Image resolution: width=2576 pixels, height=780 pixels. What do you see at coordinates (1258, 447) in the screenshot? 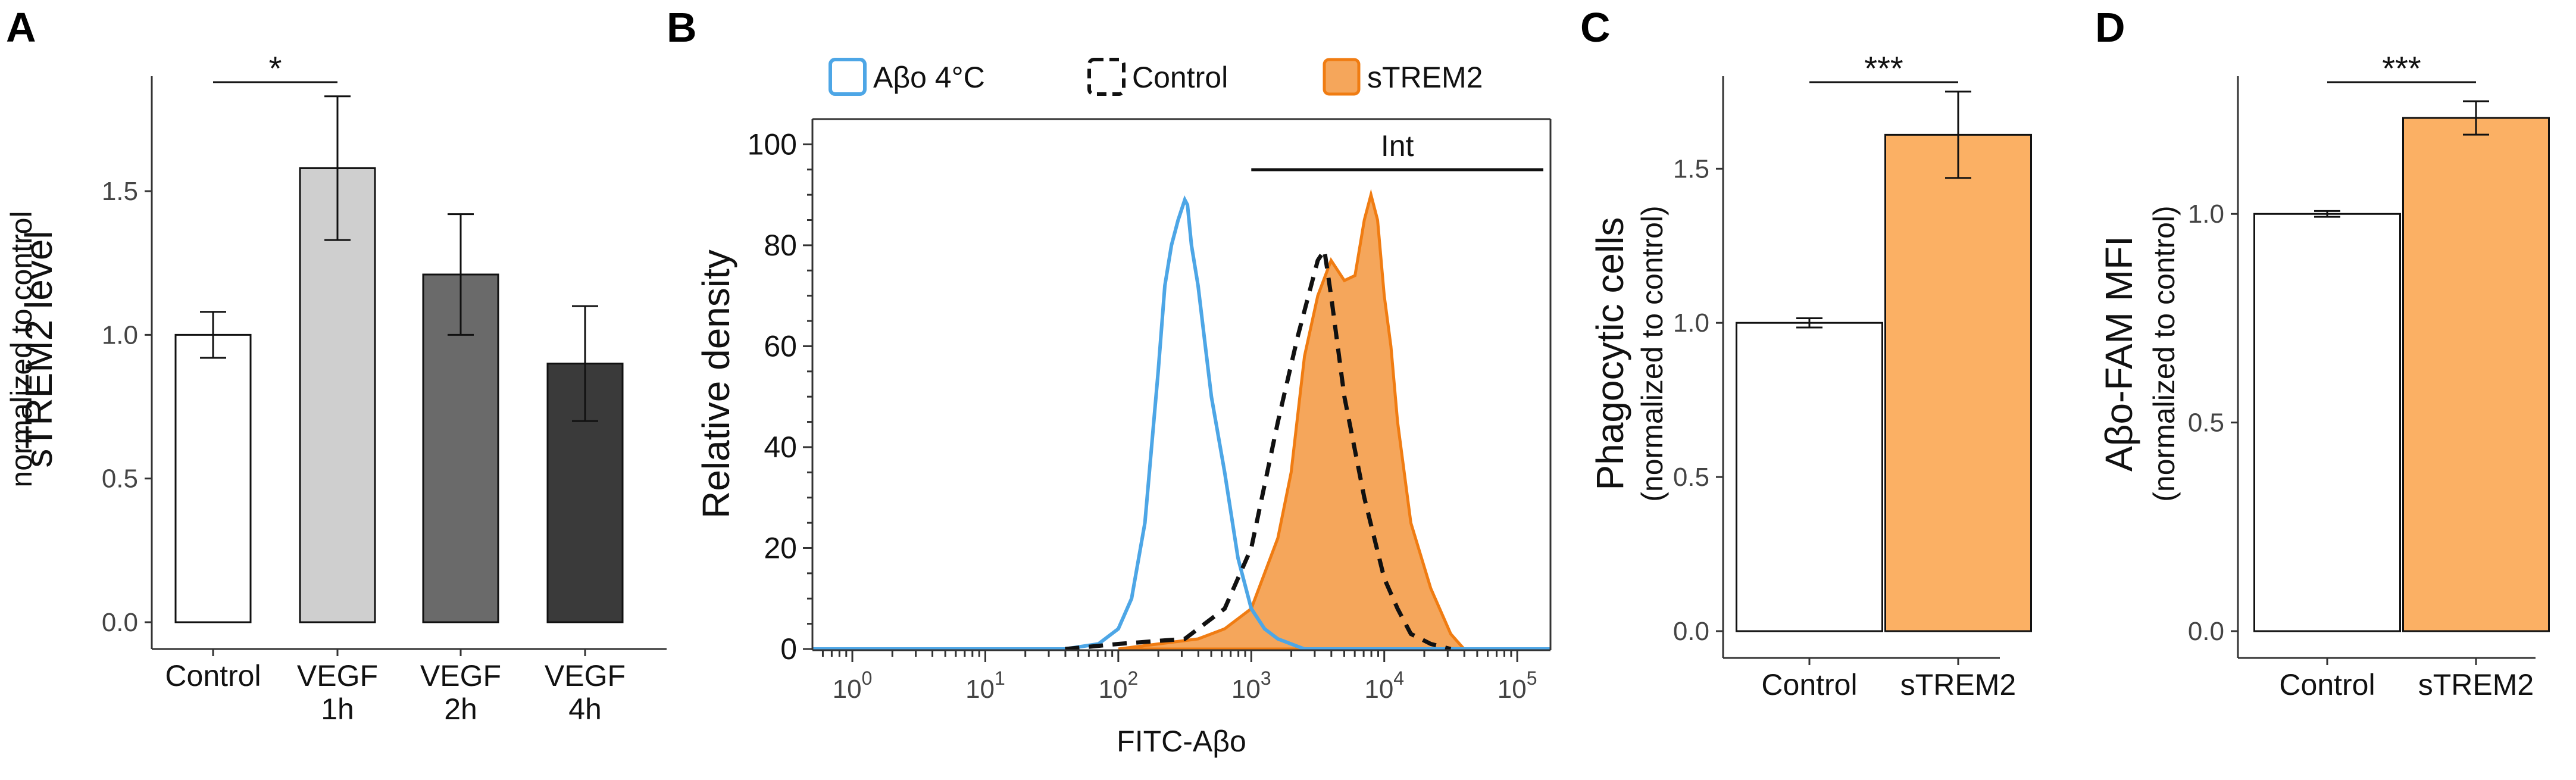
I see `series-control-line` at bounding box center [1258, 447].